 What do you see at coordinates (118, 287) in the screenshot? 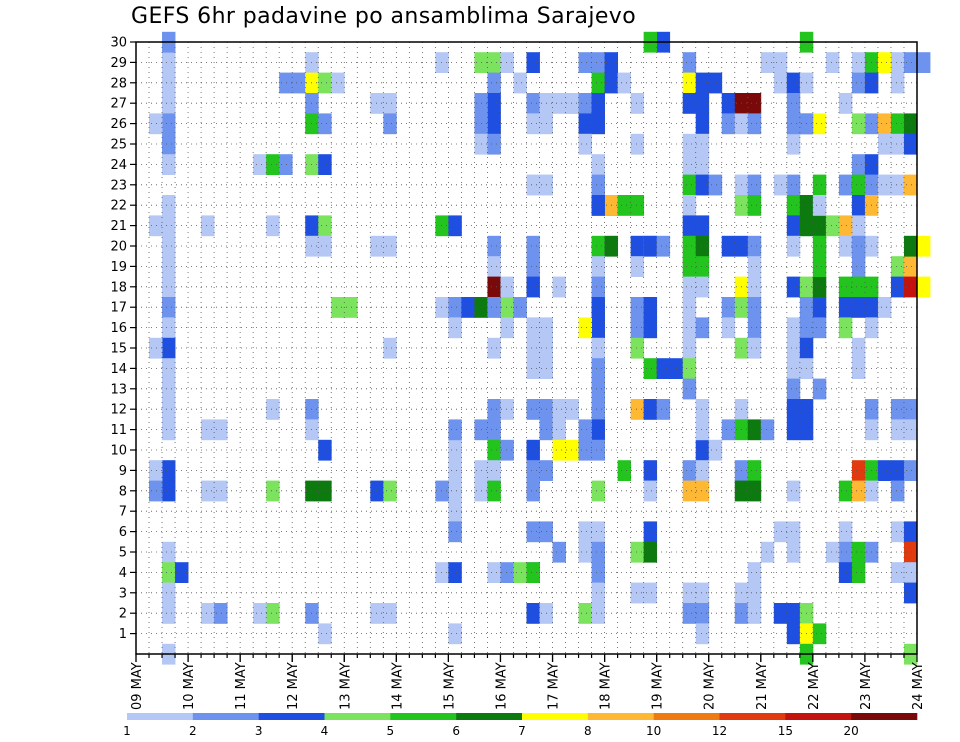
I see `y-tick-label: 18` at bounding box center [118, 287].